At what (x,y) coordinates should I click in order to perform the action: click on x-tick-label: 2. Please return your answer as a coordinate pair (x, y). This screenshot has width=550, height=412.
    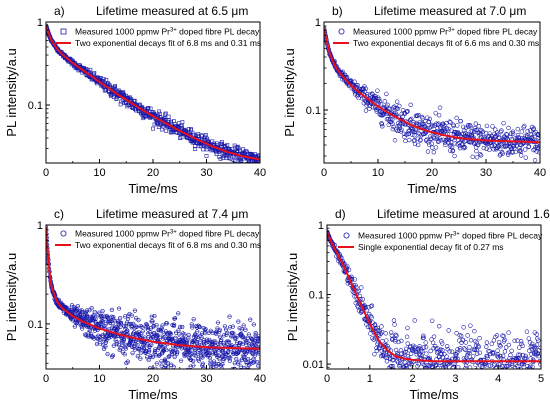
    Looking at the image, I should click on (413, 379).